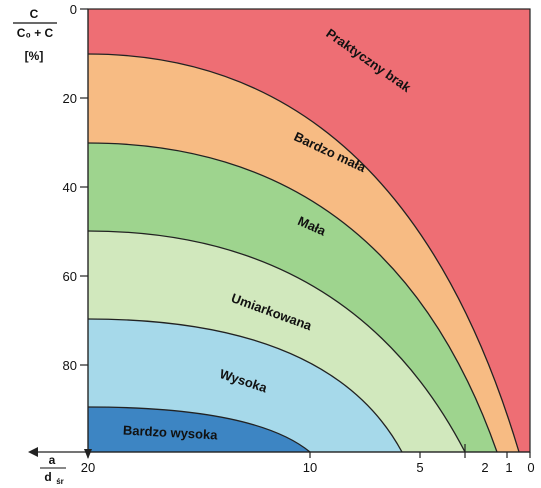 This screenshot has width=541, height=488. What do you see at coordinates (70, 365) in the screenshot?
I see `y-tick-label: 80` at bounding box center [70, 365].